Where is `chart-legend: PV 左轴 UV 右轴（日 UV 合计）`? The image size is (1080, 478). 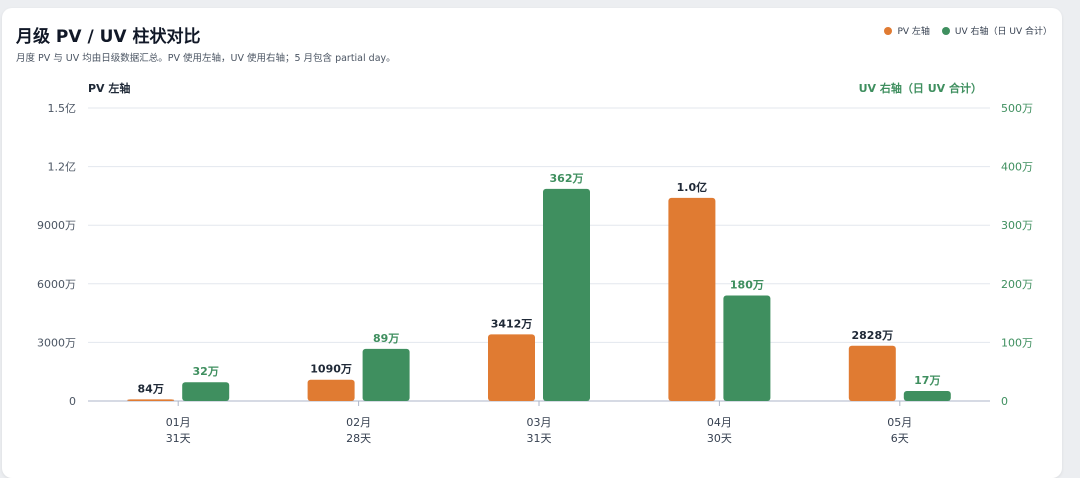 chart-legend: PV 左轴 UV 右轴（日 UV 合计） is located at coordinates (968, 30).